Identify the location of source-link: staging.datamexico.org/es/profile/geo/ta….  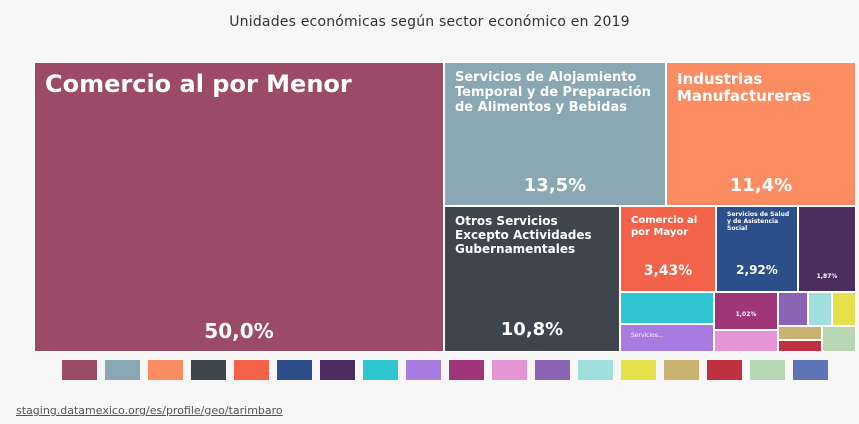
(149, 410).